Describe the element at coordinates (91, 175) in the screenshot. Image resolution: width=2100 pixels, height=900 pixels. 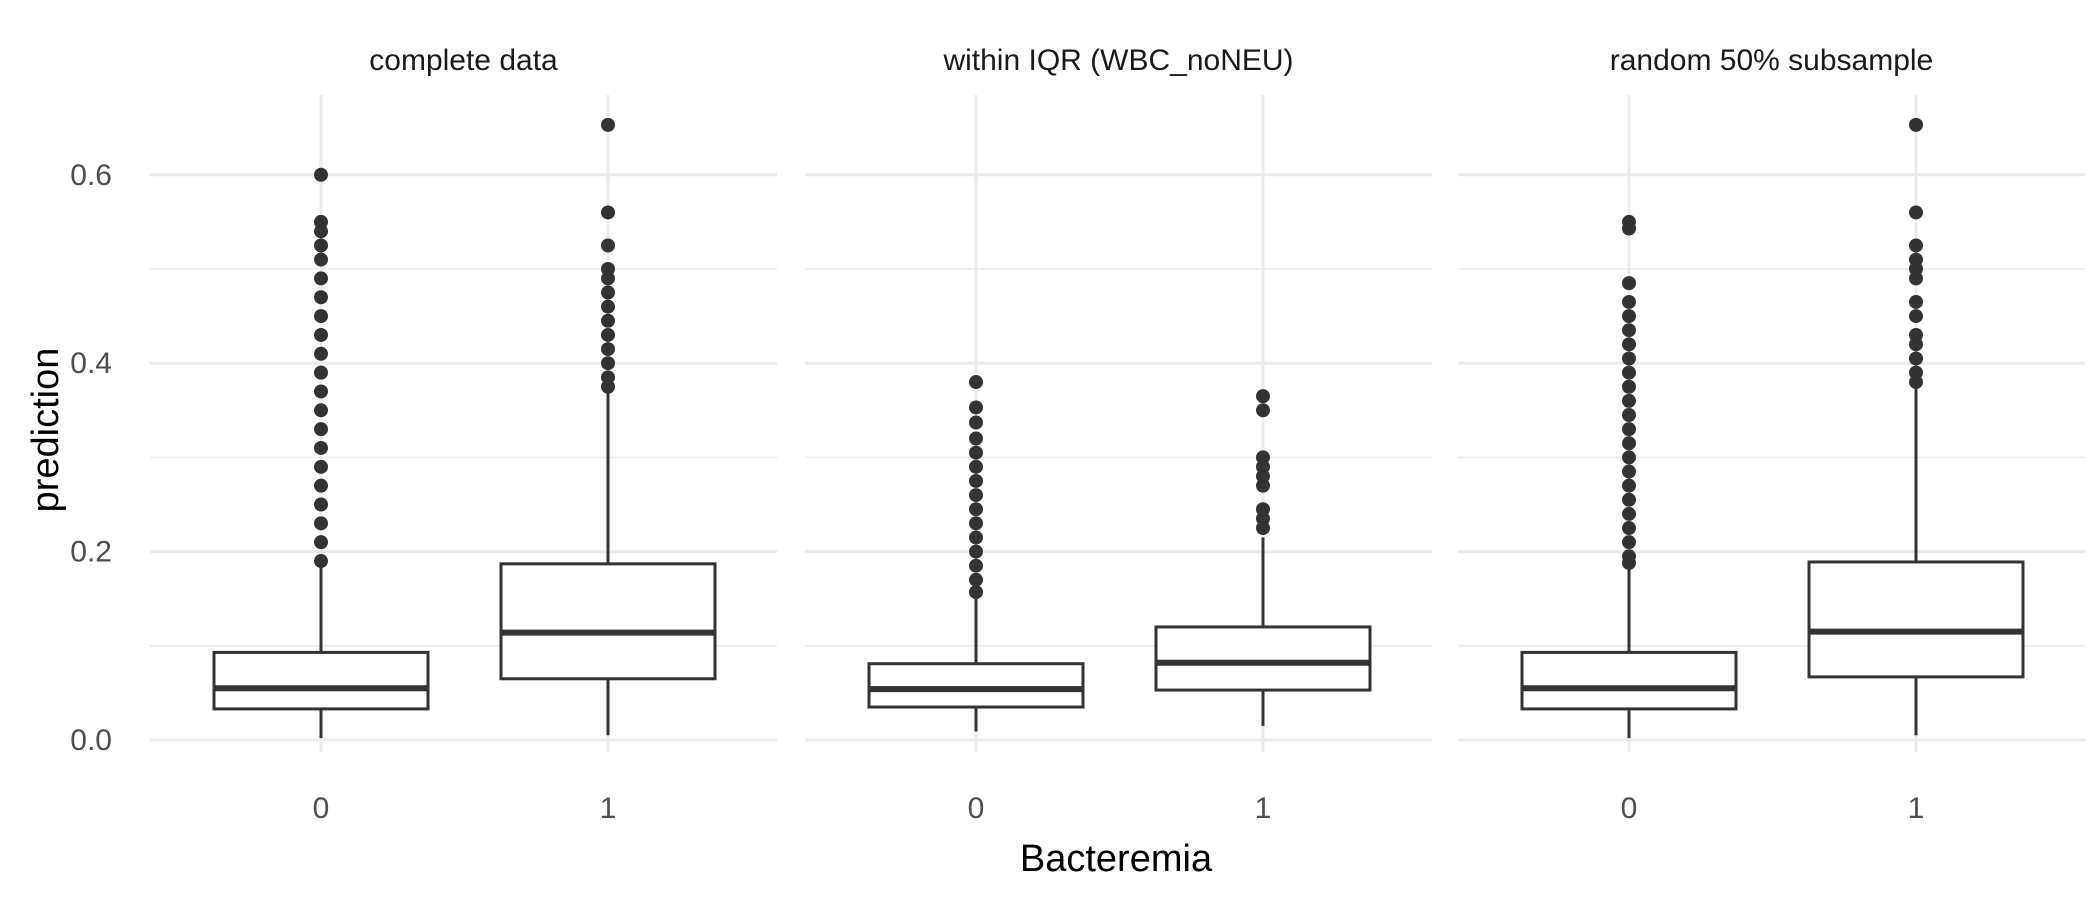
I see `y-tick-label: 0.6` at that location.